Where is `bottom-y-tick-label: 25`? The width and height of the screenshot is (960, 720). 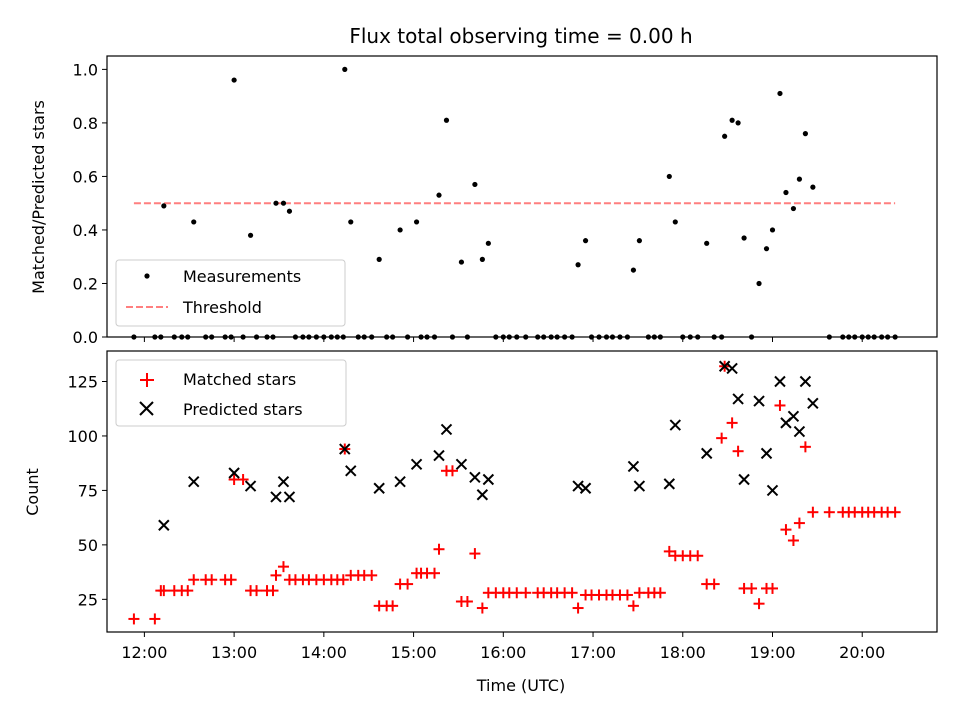
bottom-y-tick-label: 25 is located at coordinates (88, 599).